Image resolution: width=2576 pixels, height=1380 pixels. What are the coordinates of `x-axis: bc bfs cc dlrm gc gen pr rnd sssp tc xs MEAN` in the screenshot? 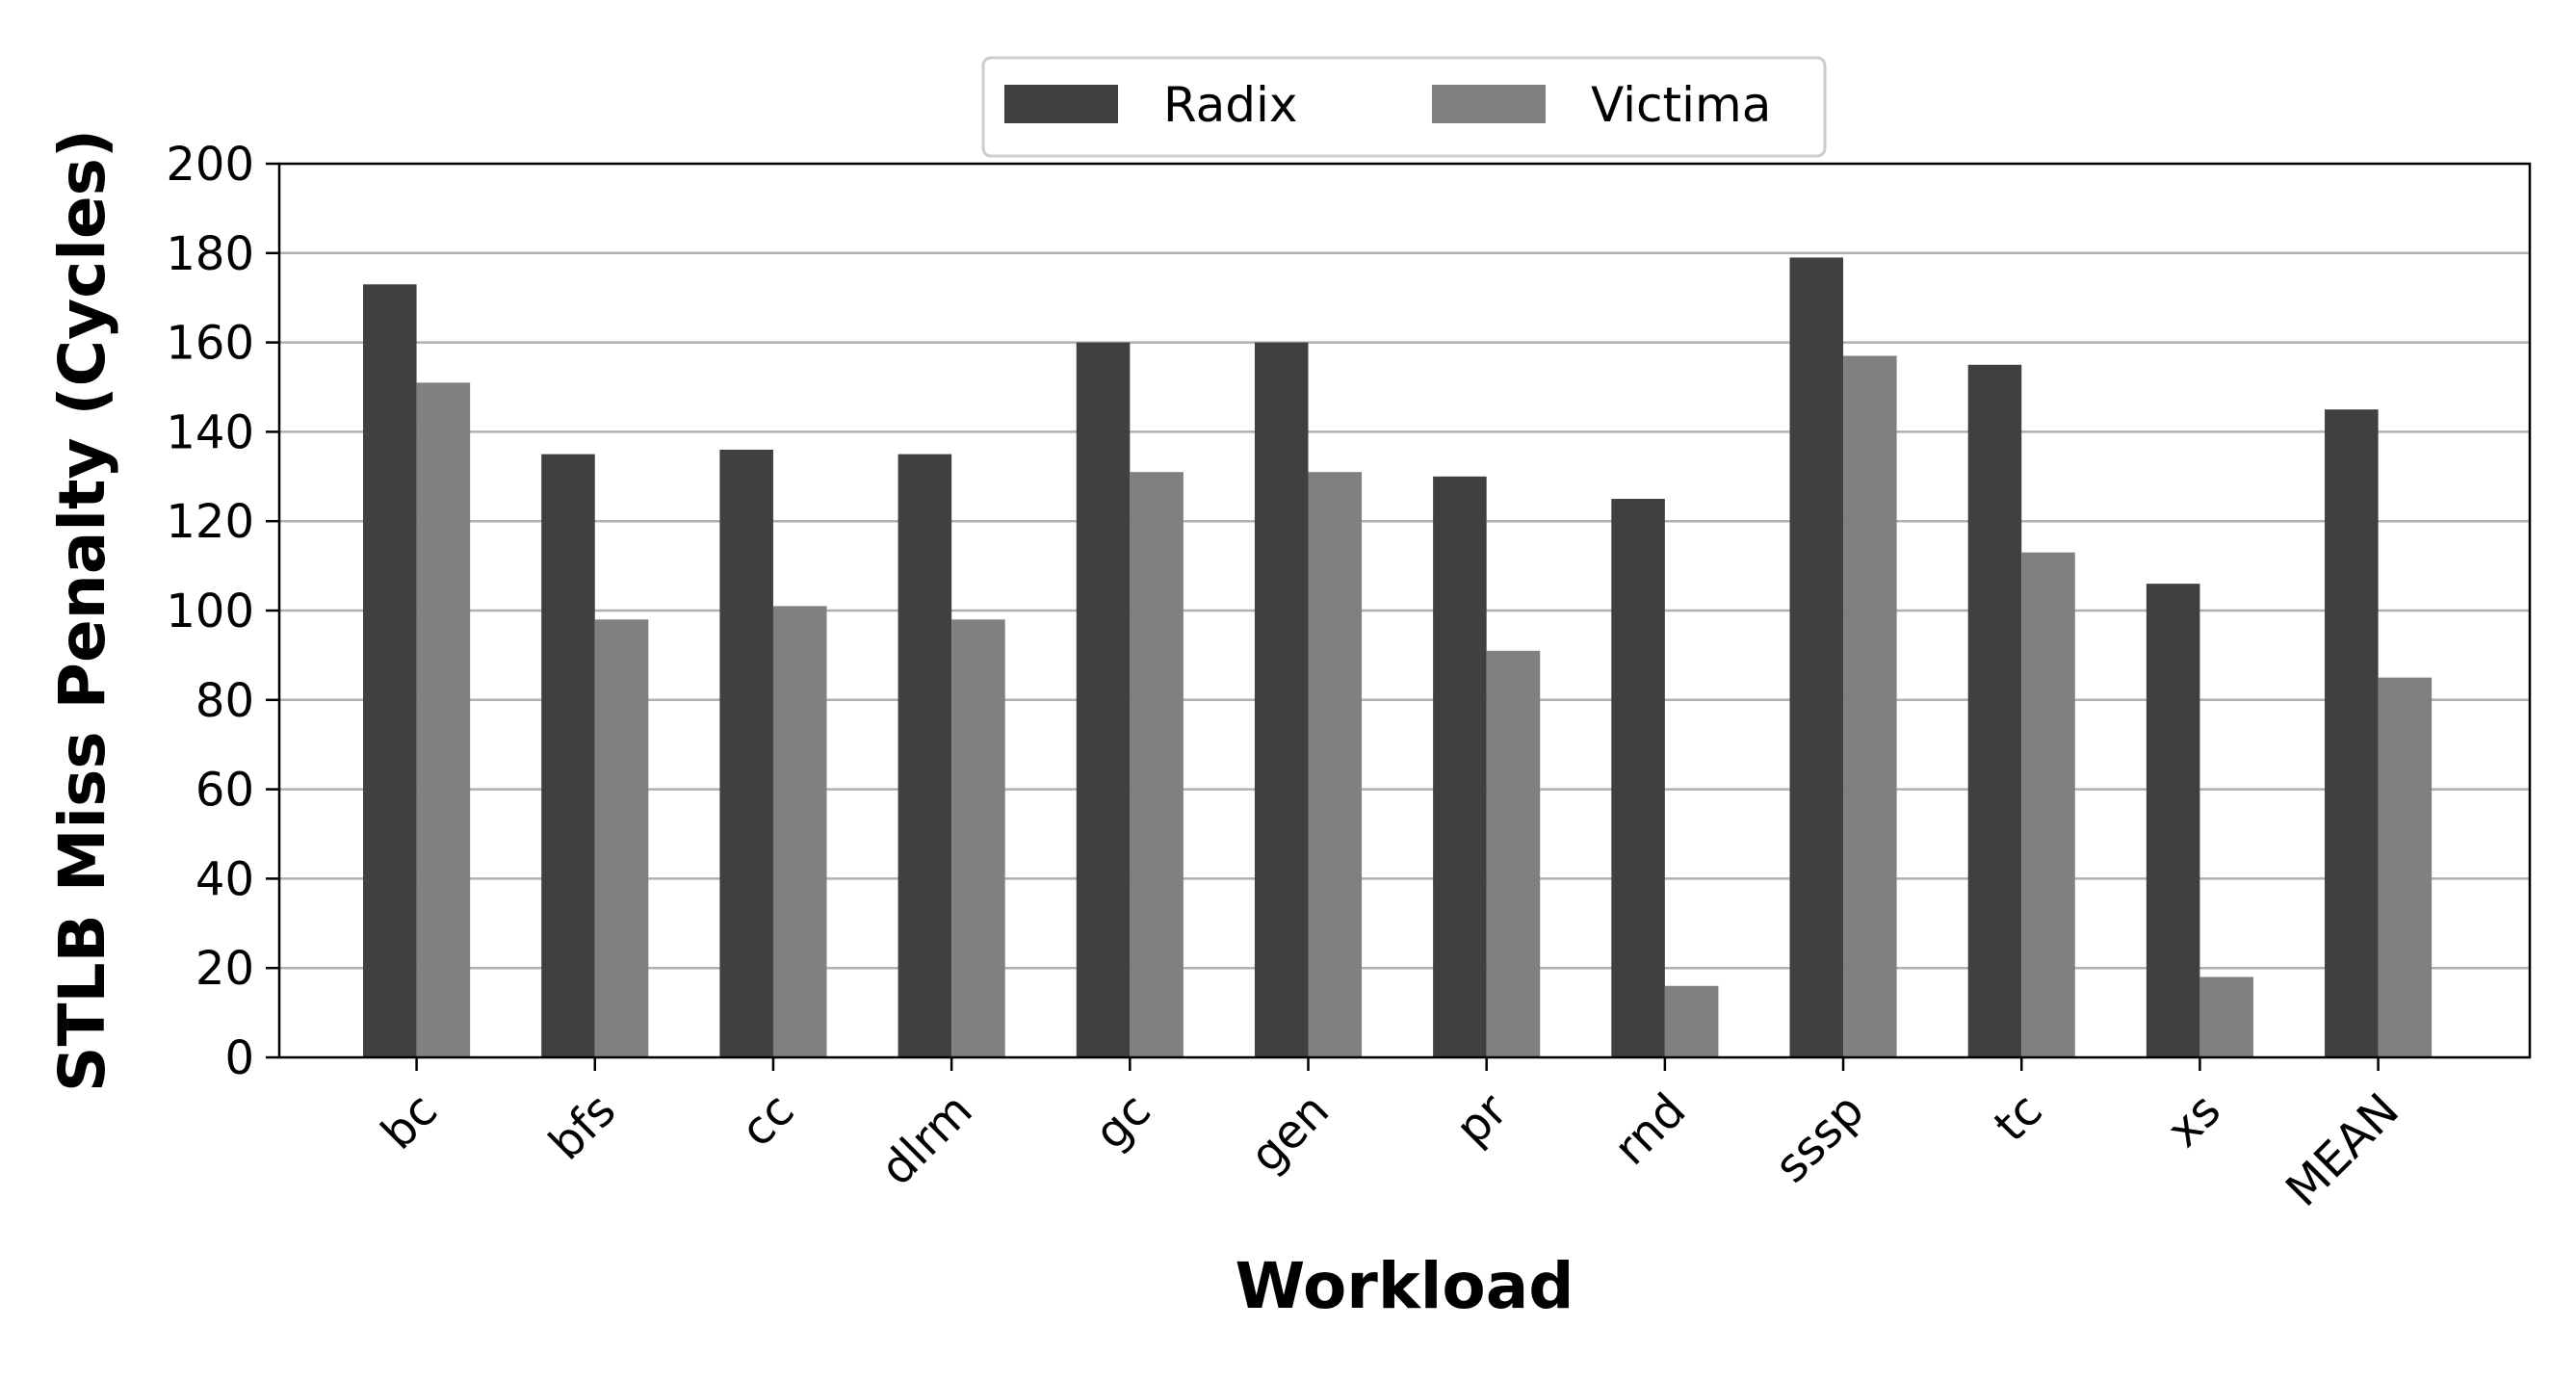 It's located at (1390, 1137).